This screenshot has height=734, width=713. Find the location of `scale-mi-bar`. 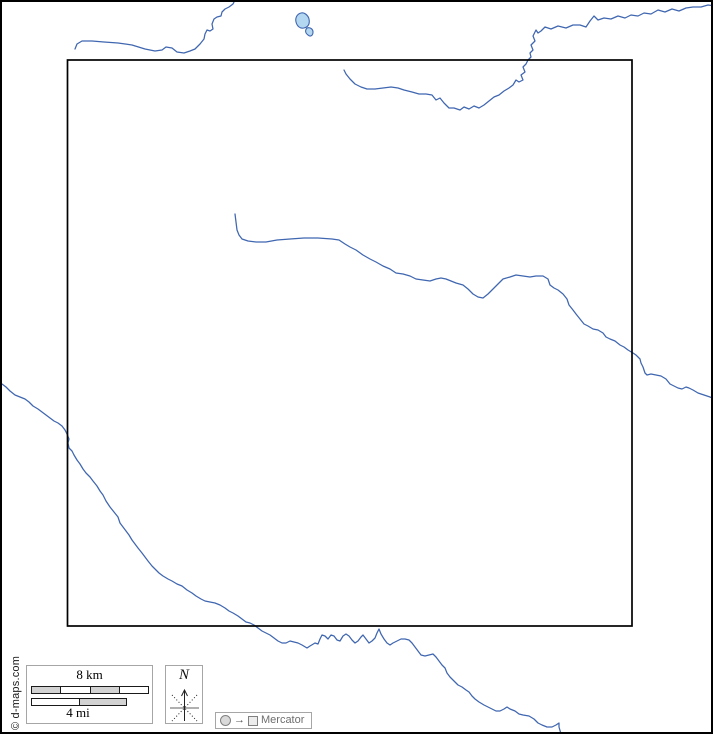

scale-mi-bar is located at coordinates (79, 702).